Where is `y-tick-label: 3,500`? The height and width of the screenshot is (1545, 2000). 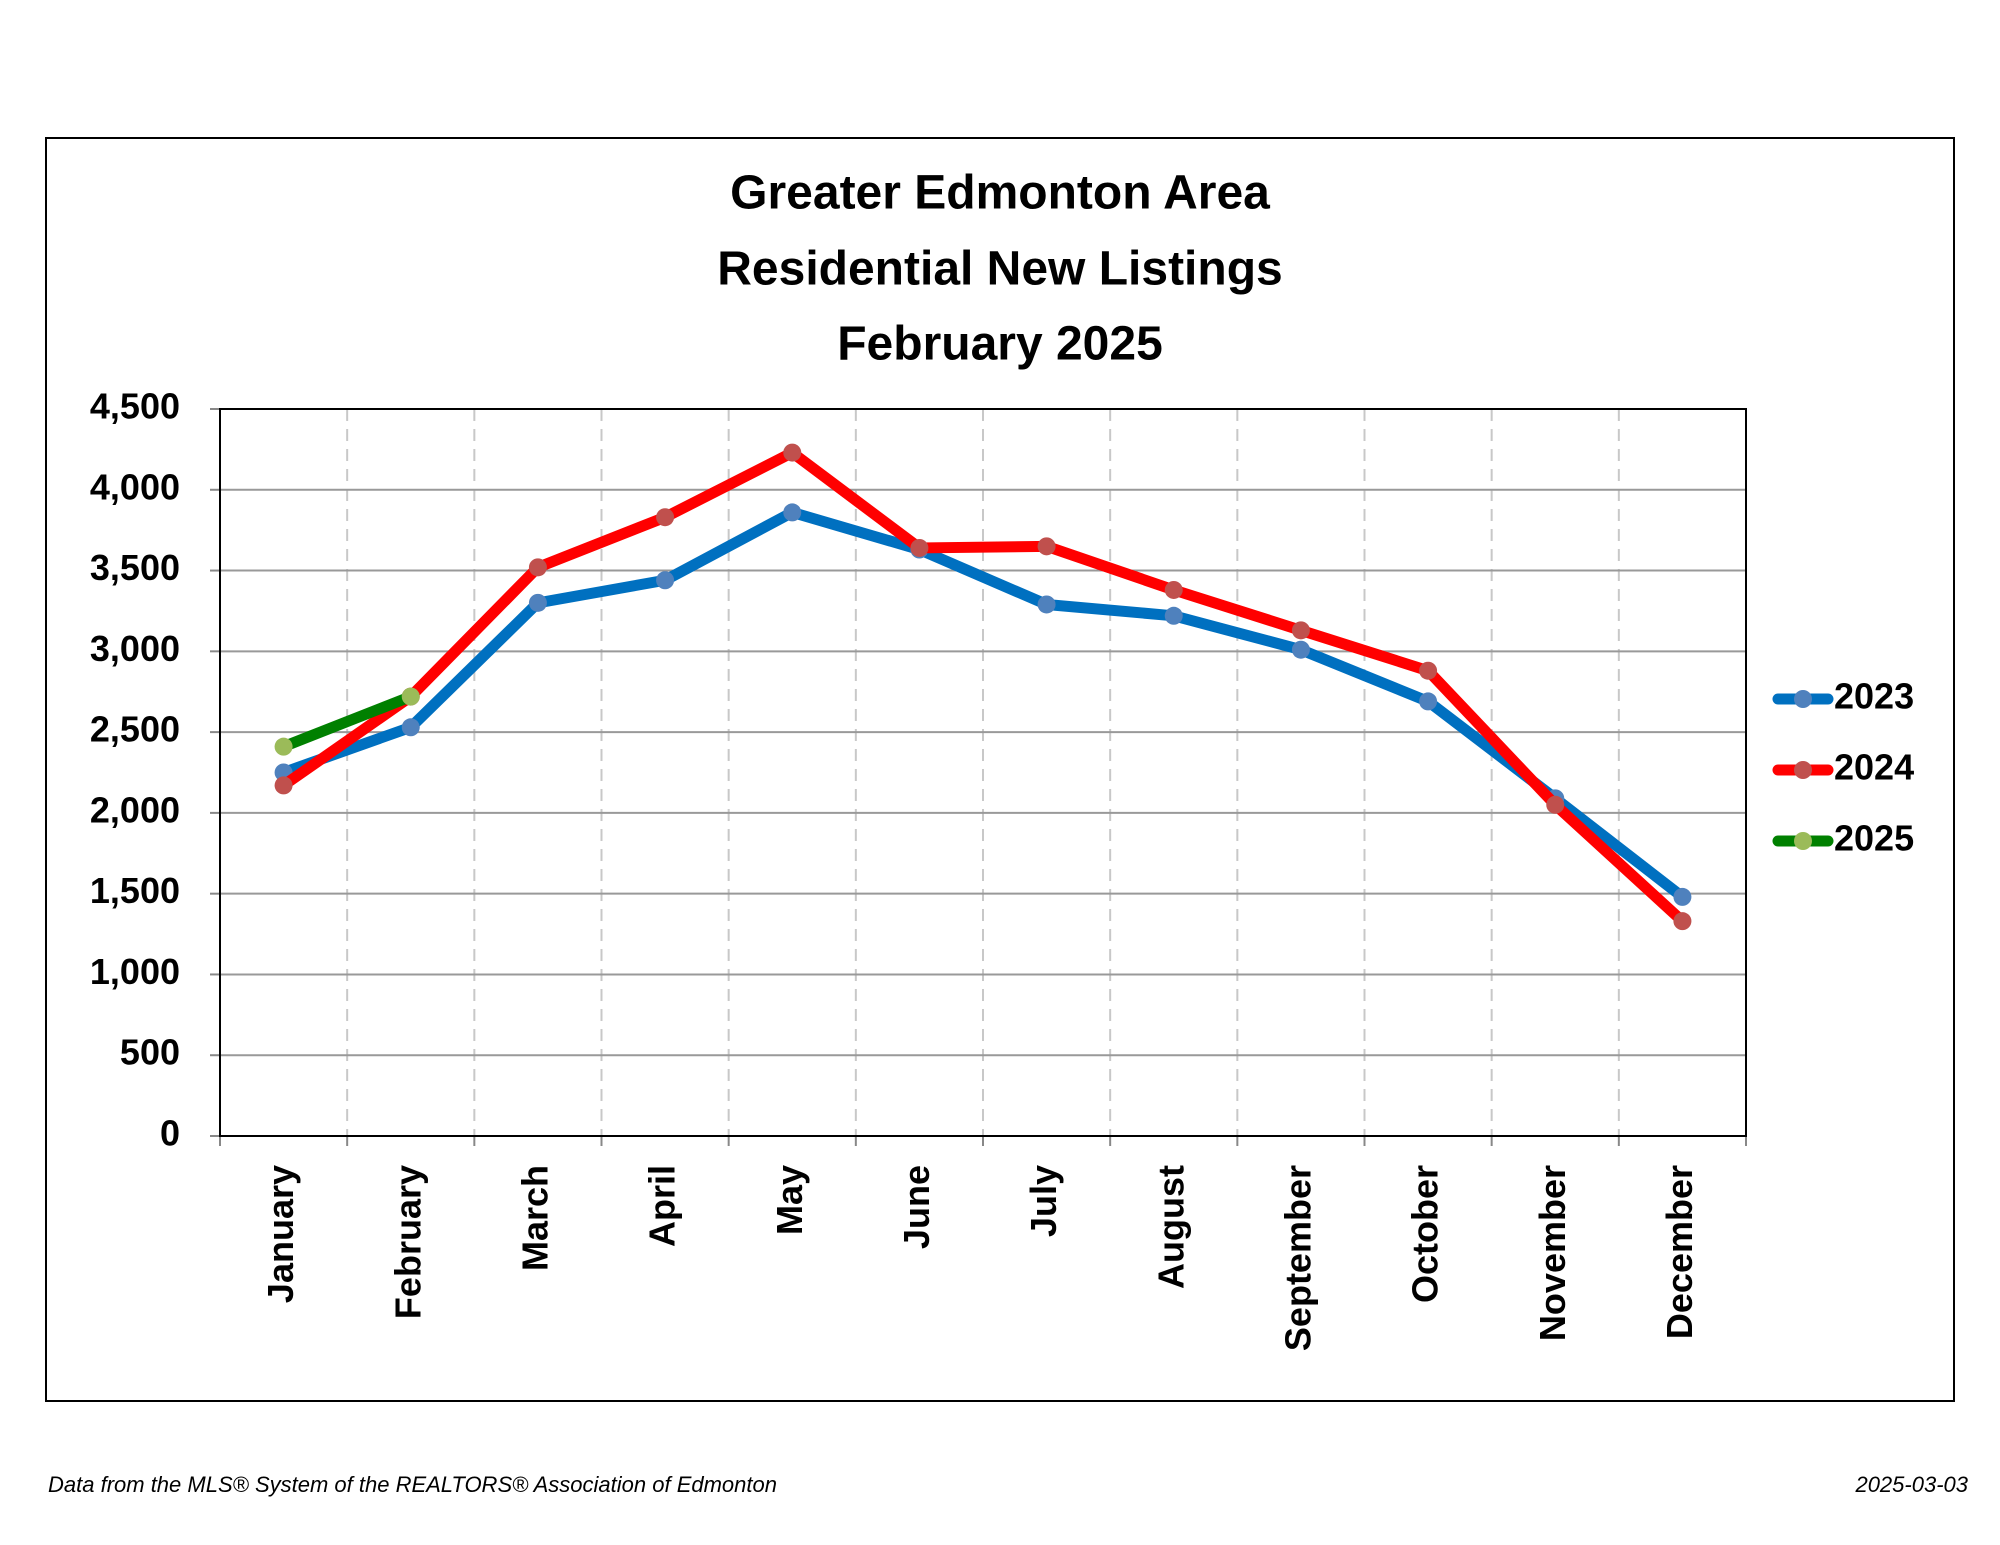
y-tick-label: 3,500 is located at coordinates (135, 567).